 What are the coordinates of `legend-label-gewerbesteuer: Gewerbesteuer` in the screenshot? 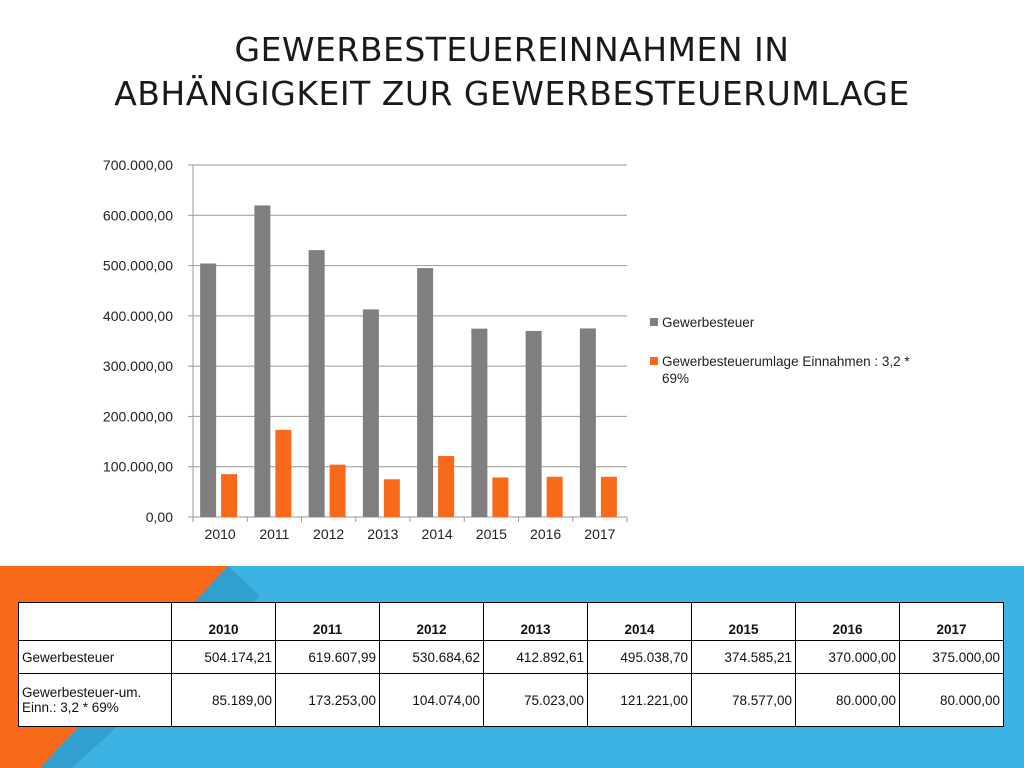 It's located at (708, 322).